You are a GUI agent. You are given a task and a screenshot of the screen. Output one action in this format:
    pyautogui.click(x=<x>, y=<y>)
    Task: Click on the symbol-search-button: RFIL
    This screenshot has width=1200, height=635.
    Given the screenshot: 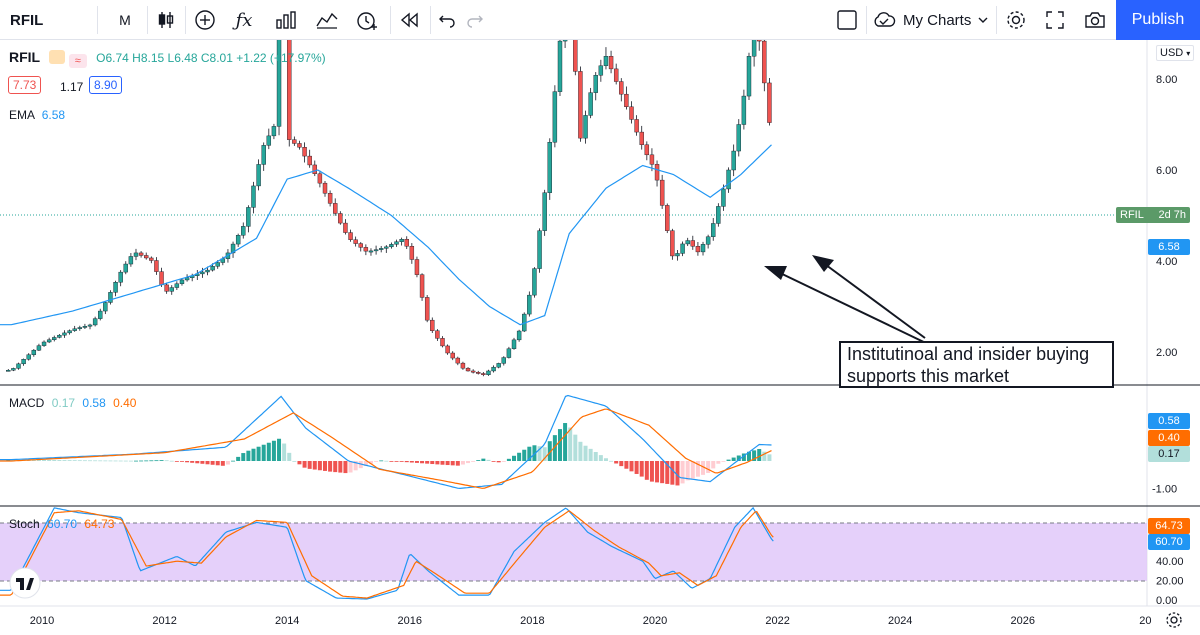 What is the action you would take?
    pyautogui.click(x=27, y=20)
    